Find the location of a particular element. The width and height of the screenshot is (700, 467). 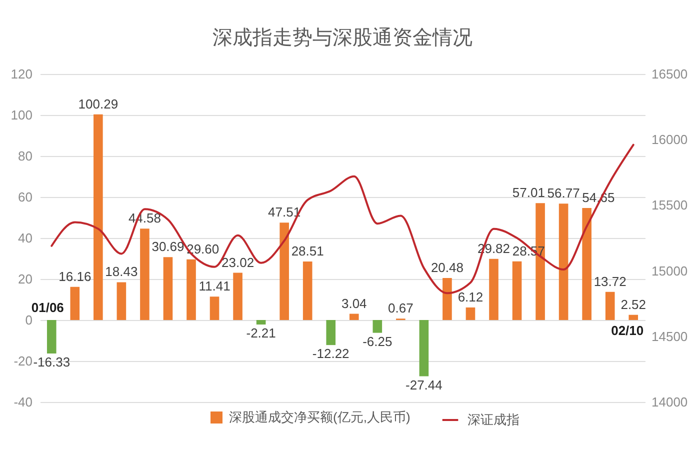

data-label: 0.67 is located at coordinates (401, 308).